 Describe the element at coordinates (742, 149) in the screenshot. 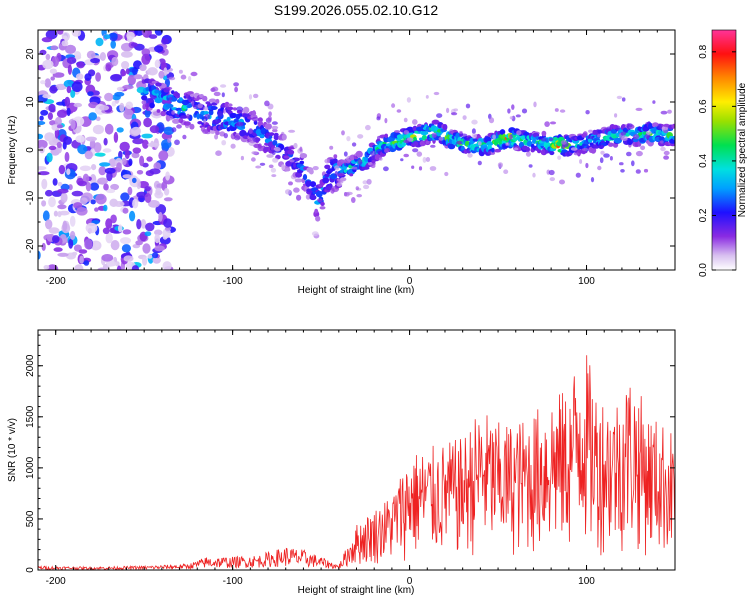

I see `colorbar-label: Normalized spectral amplitude` at that location.